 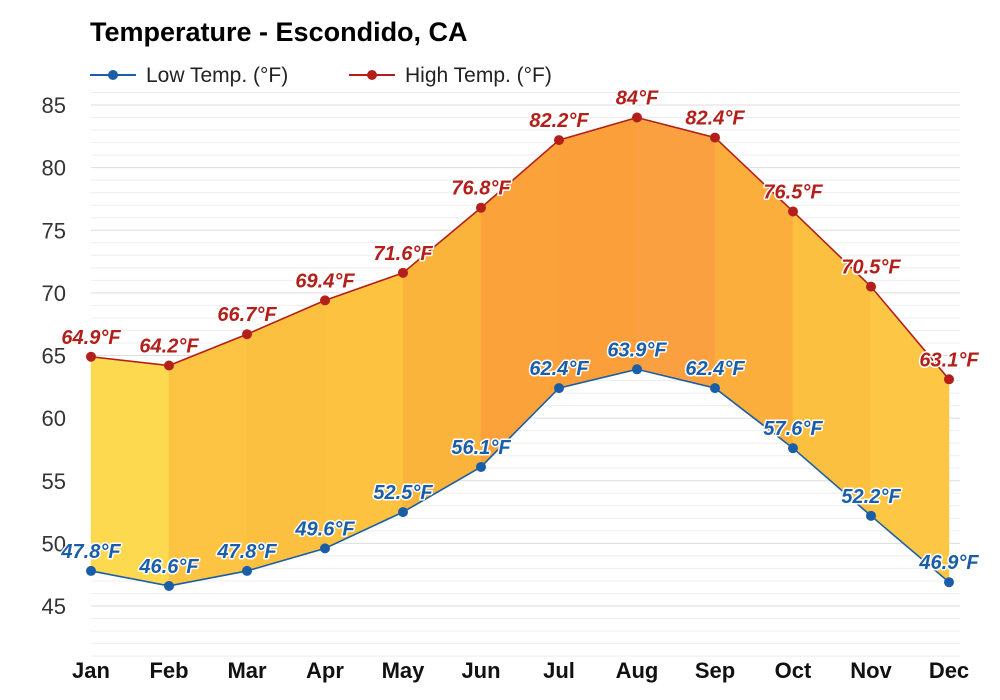 I want to click on y-tick-label: 65, so click(x=54, y=356).